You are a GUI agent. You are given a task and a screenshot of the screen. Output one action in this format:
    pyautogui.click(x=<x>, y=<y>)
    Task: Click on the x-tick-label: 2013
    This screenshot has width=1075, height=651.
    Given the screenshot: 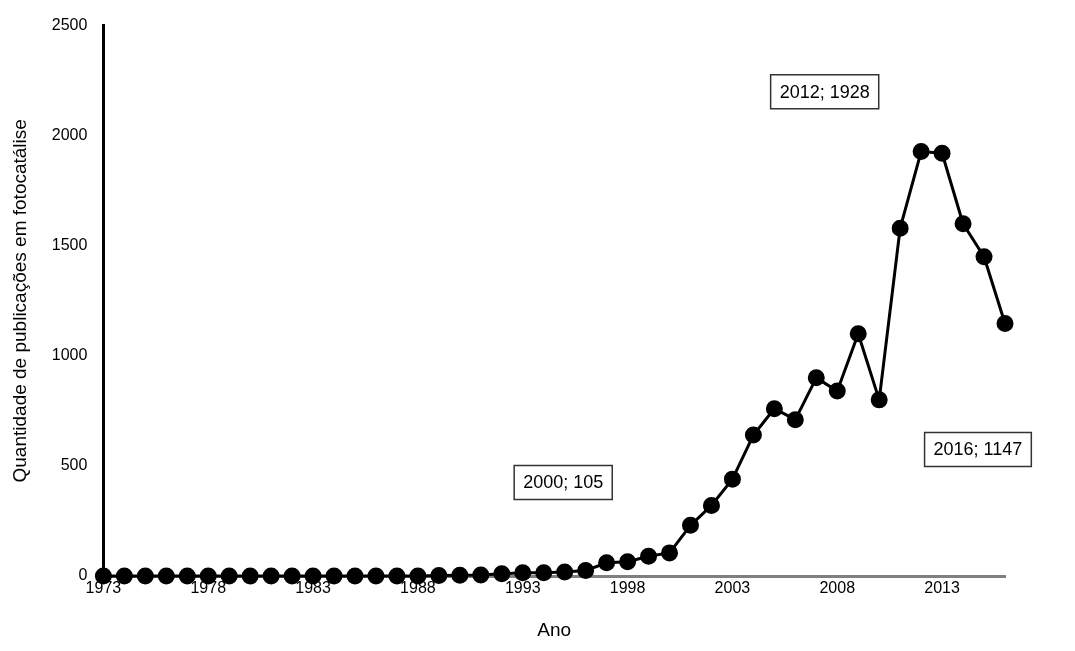 What is the action you would take?
    pyautogui.click(x=942, y=588)
    